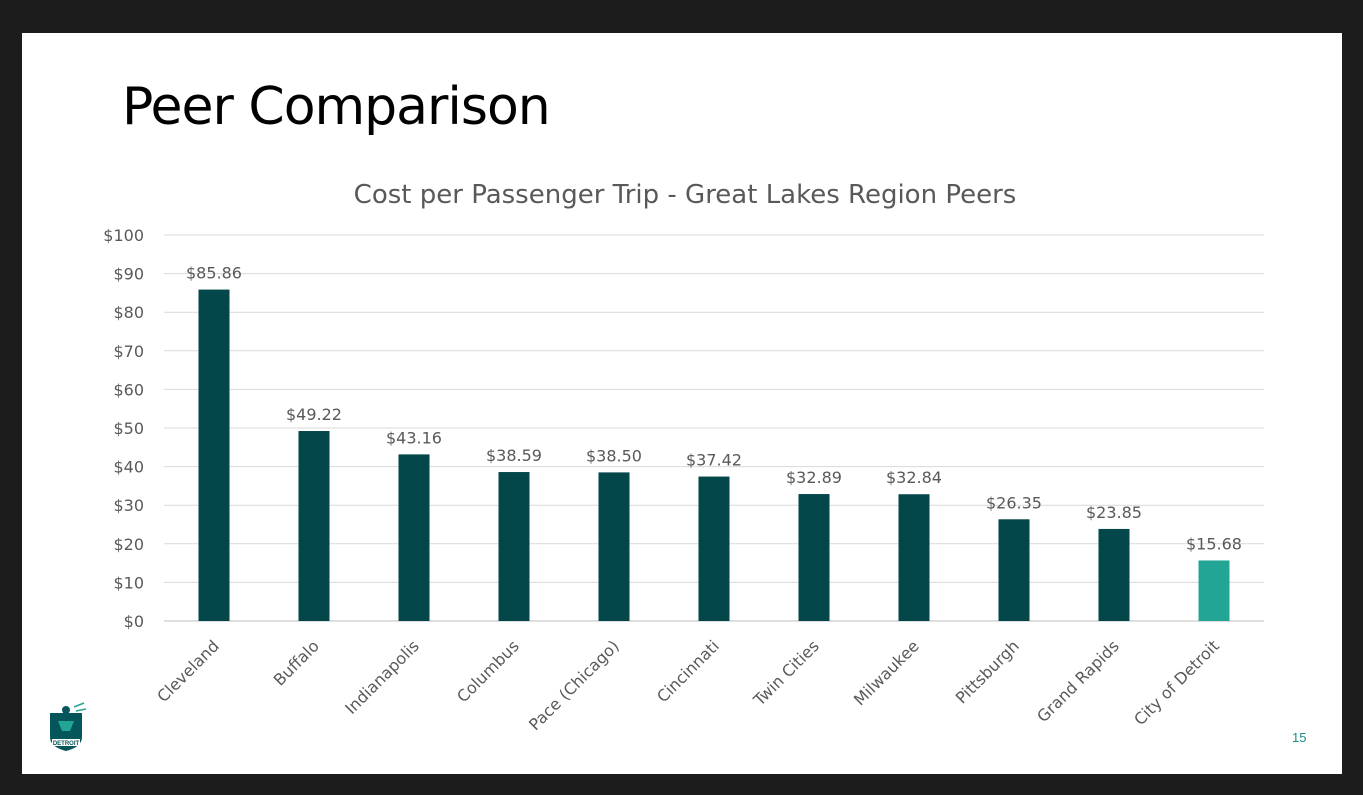  Describe the element at coordinates (614, 455) in the screenshot. I see `data-label: $38.50` at that location.